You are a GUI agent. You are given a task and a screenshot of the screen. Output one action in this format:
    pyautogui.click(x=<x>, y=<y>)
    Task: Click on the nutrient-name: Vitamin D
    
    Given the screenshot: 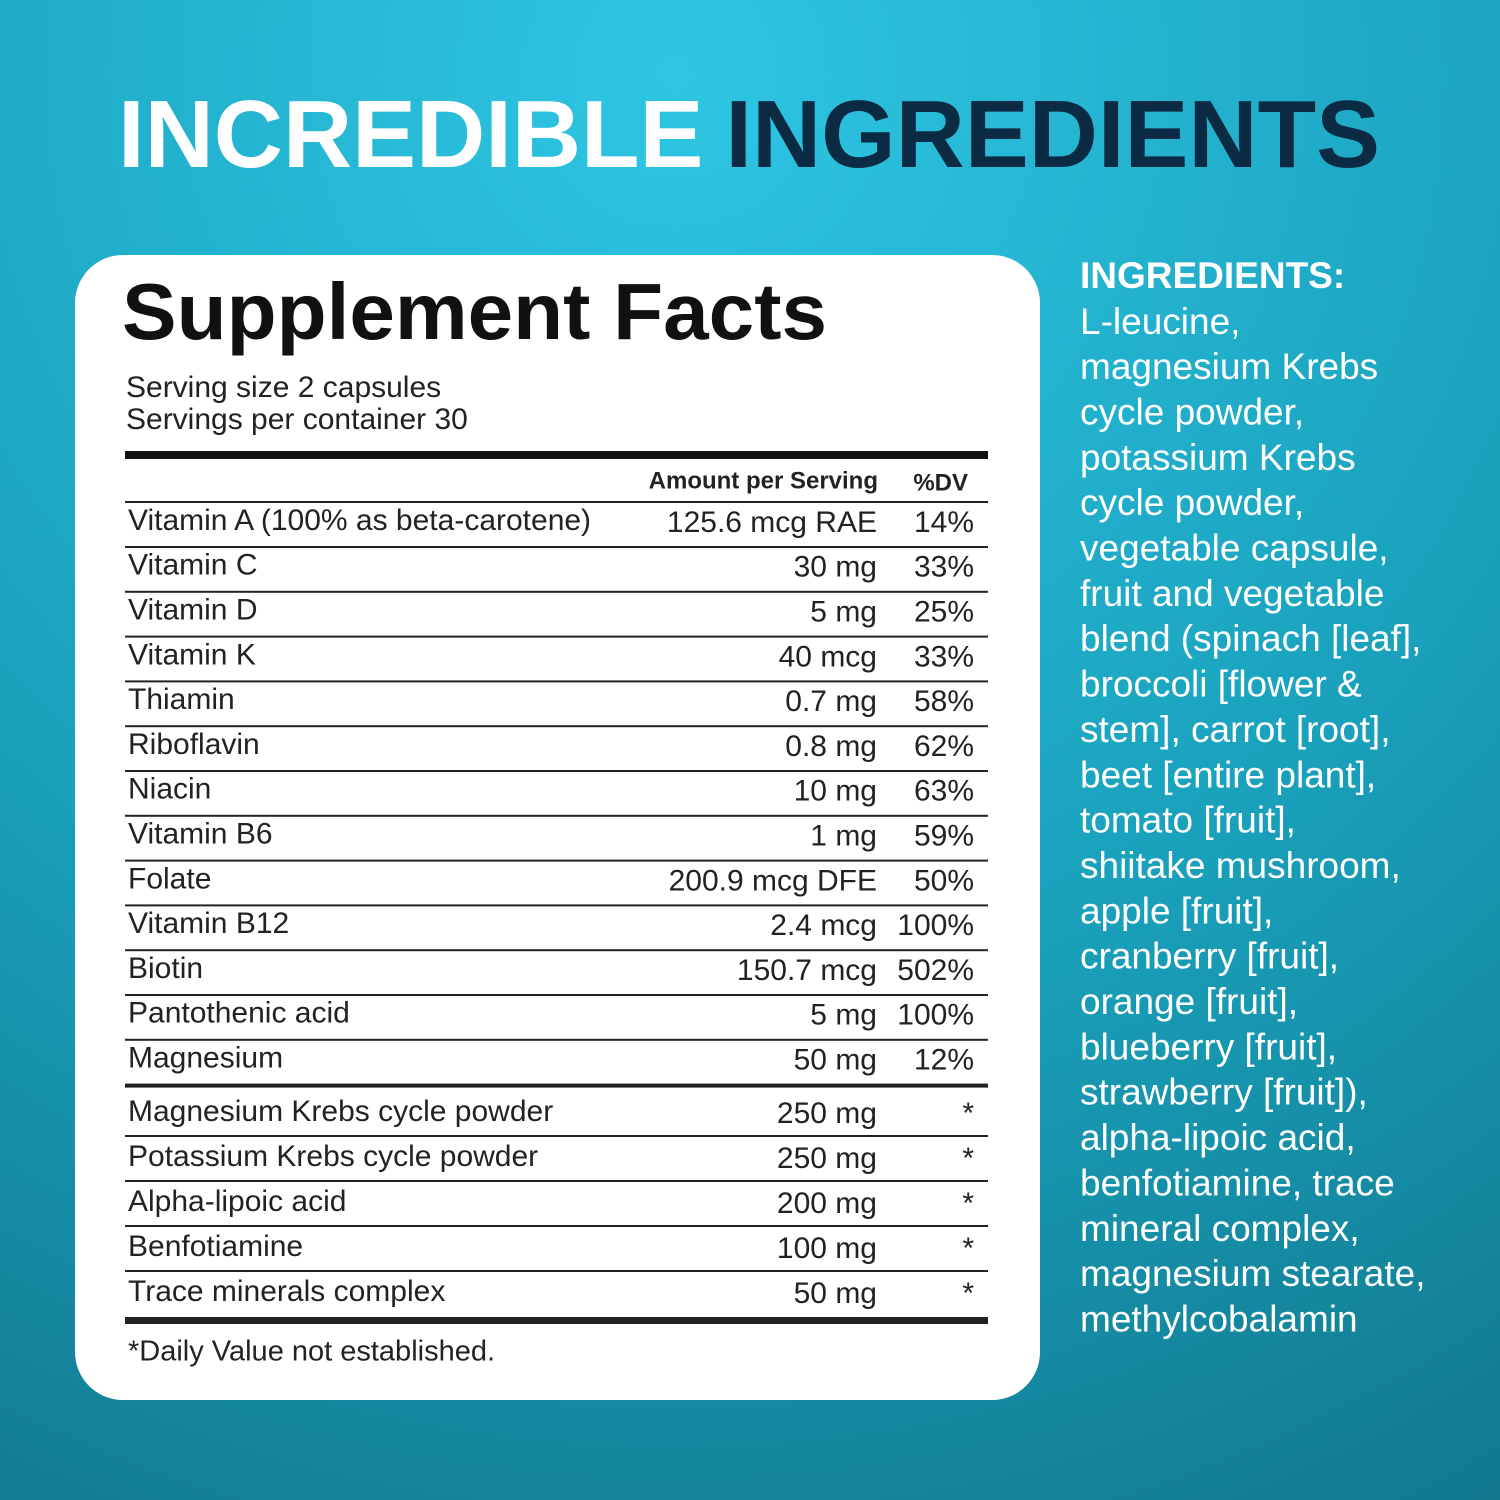 What is the action you would take?
    pyautogui.click(x=193, y=610)
    